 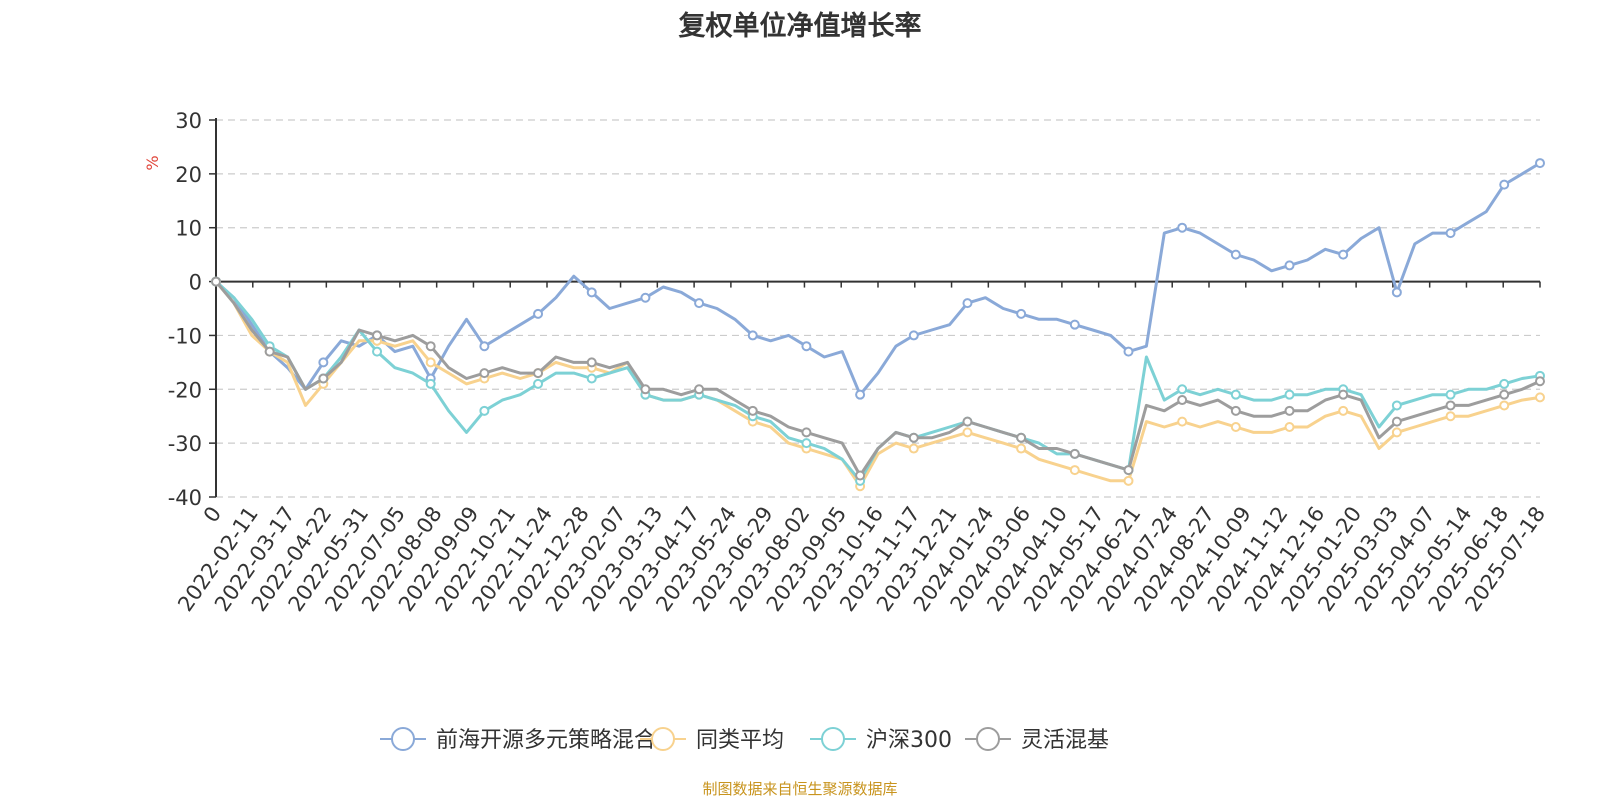 What do you see at coordinates (188, 121) in the screenshot?
I see `y-tick-label: 30` at bounding box center [188, 121].